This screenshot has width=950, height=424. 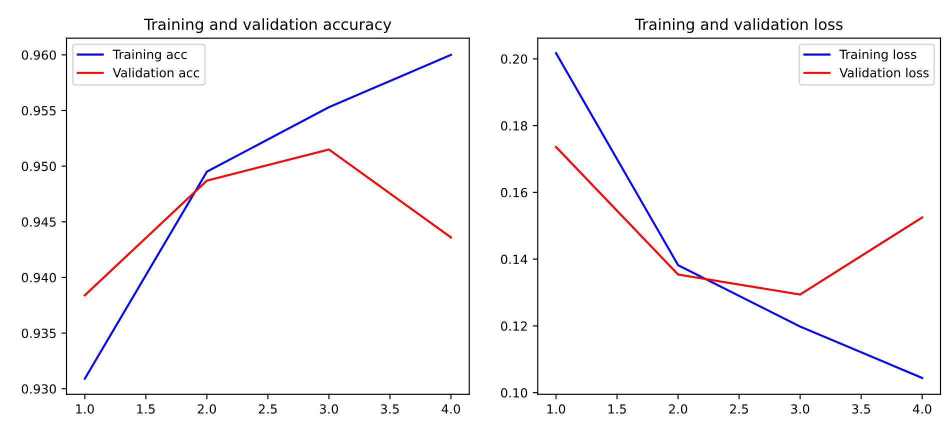 What do you see at coordinates (39, 222) in the screenshot?
I see `y-tick-label: 0.945` at bounding box center [39, 222].